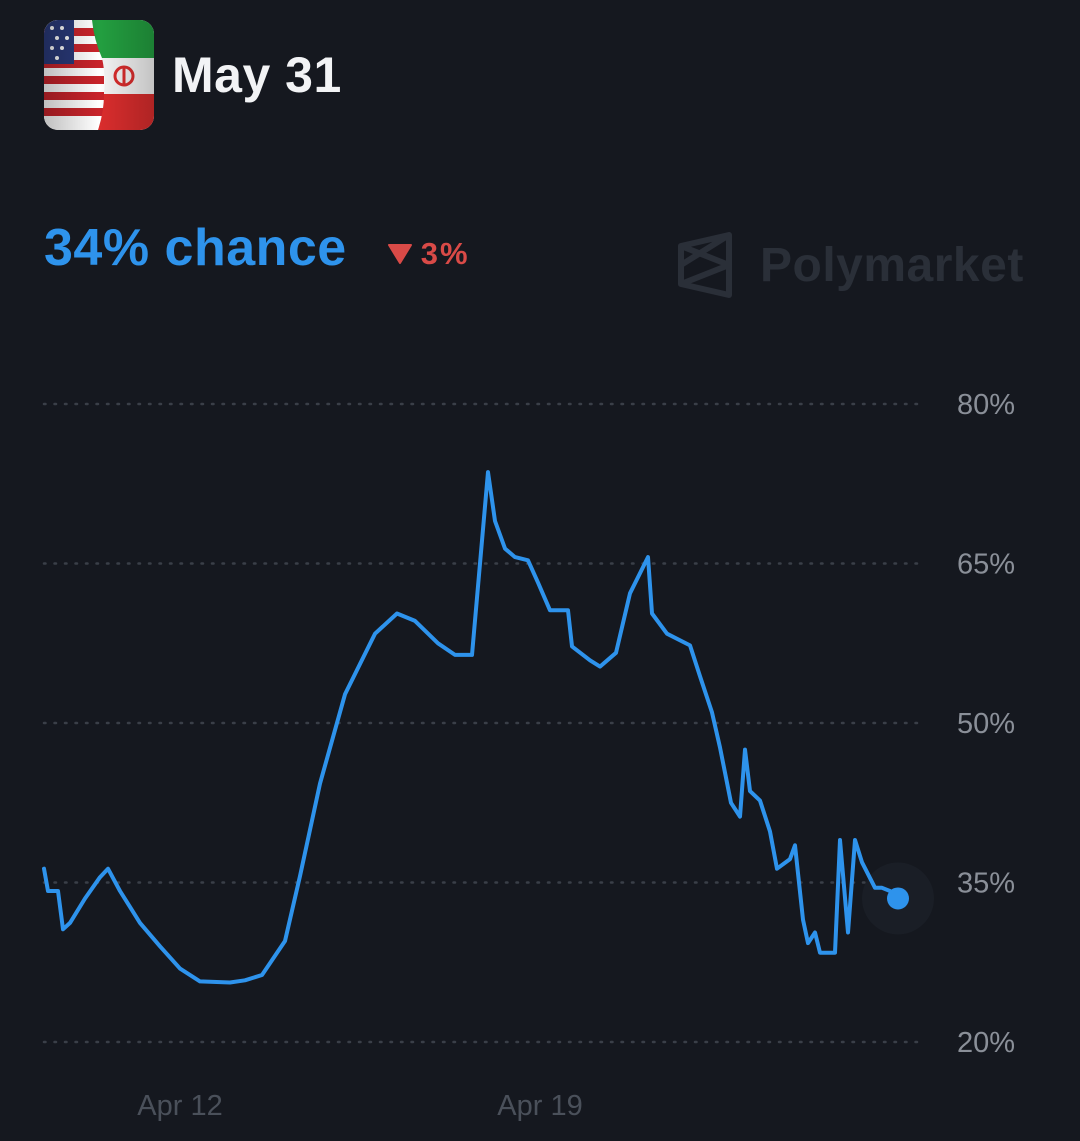 This screenshot has width=1080, height=1141. Describe the element at coordinates (257, 75) in the screenshot. I see `market-title: May 31` at that location.